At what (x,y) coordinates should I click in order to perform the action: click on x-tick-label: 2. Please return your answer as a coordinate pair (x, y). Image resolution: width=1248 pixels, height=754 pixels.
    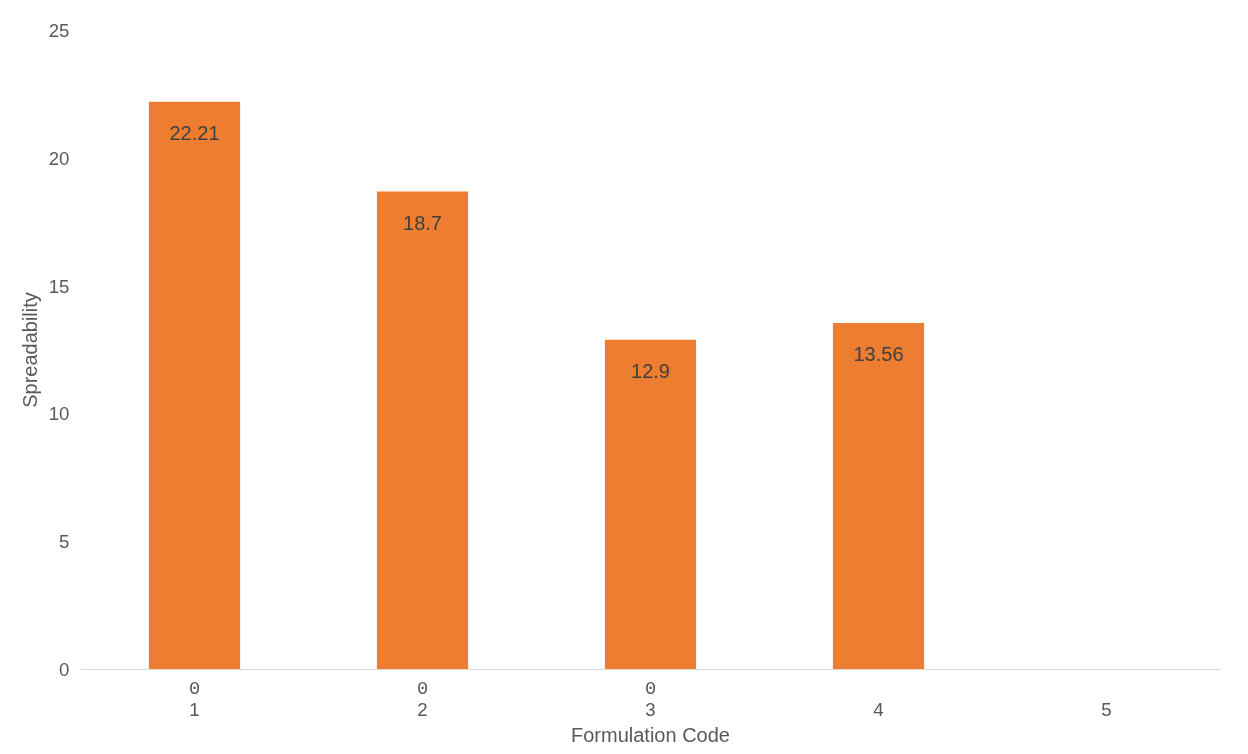
    Looking at the image, I should click on (422, 709).